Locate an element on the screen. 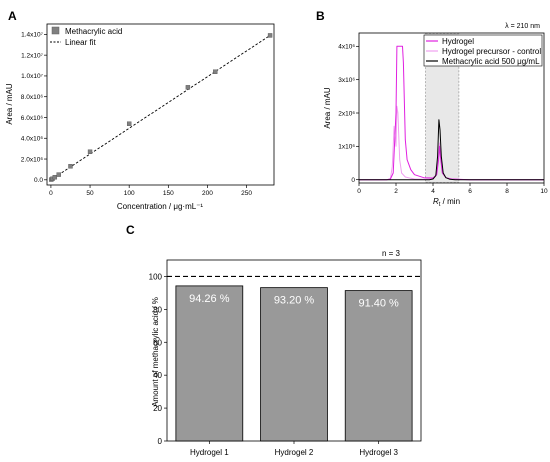  chart-a-ylabel: Area / mAU is located at coordinates (9, 104).